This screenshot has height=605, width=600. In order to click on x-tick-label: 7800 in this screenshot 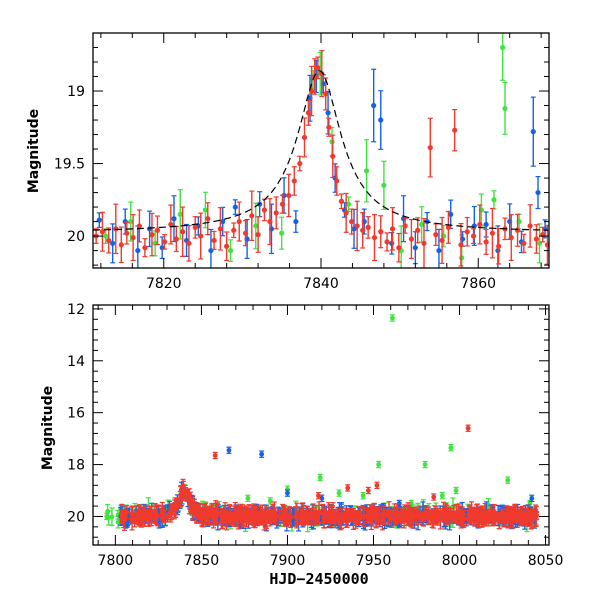, I will do `click(116, 561)`.